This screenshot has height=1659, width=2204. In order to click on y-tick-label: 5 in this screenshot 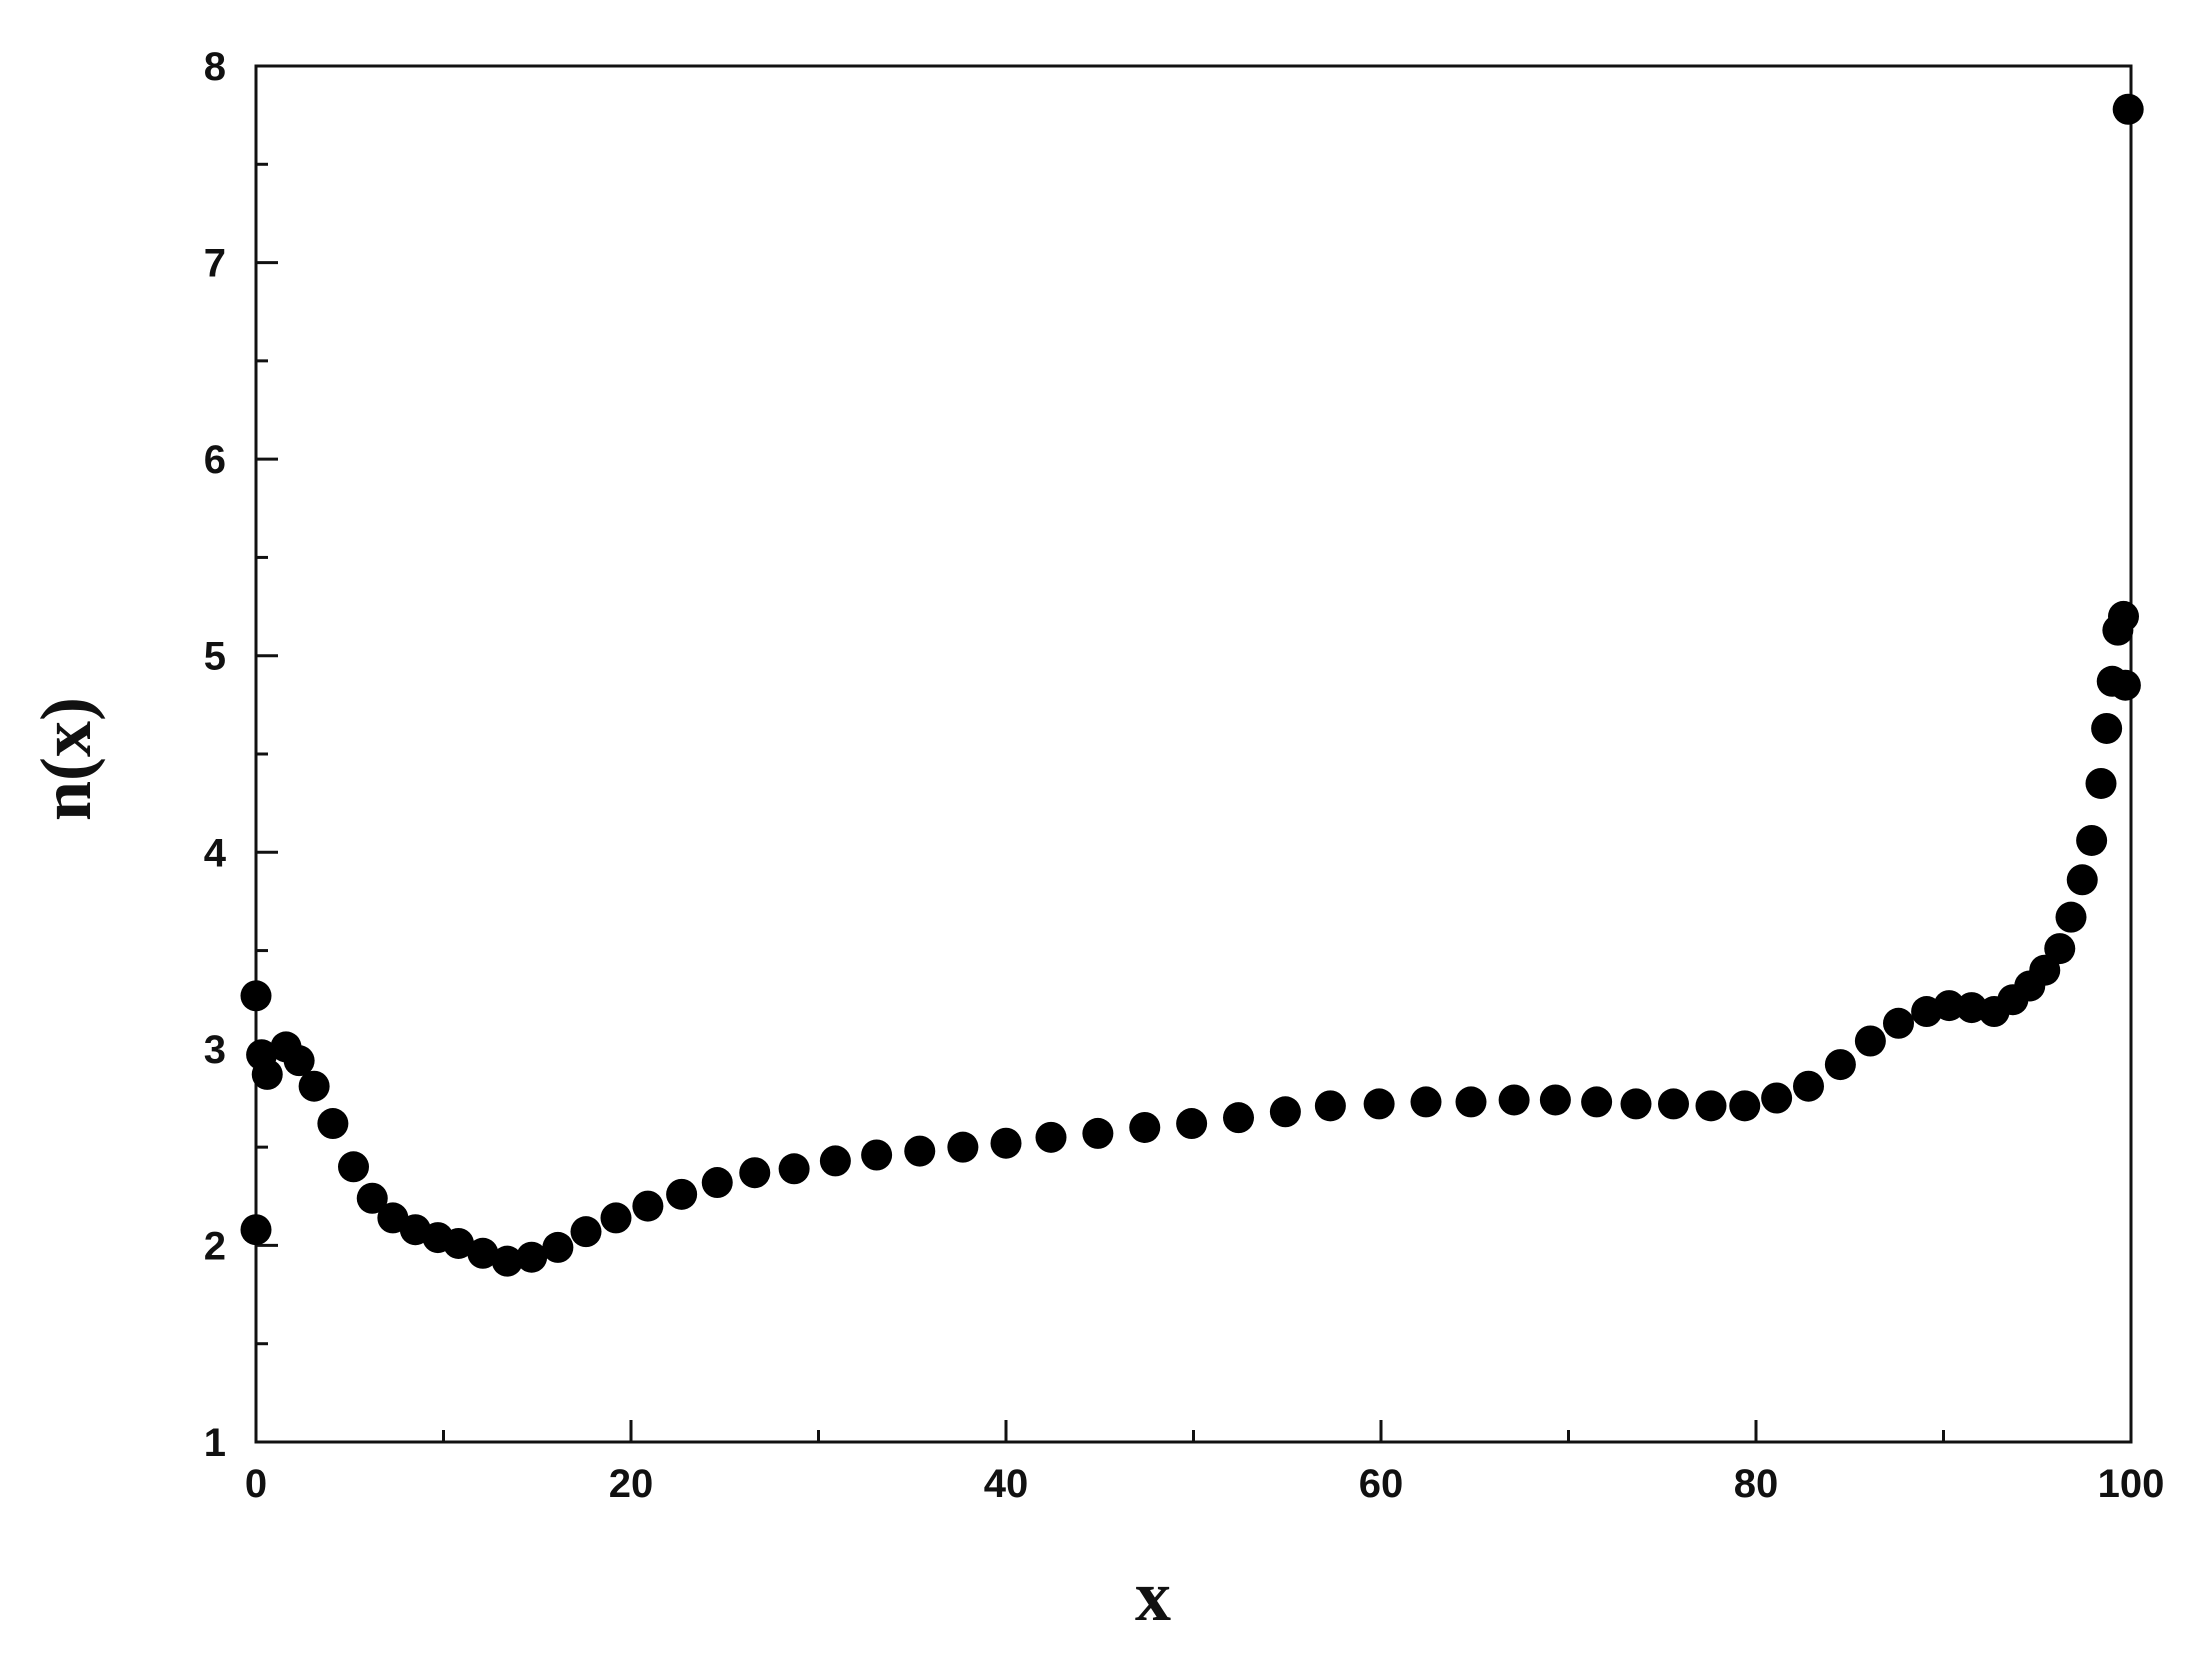, I will do `click(215, 657)`.